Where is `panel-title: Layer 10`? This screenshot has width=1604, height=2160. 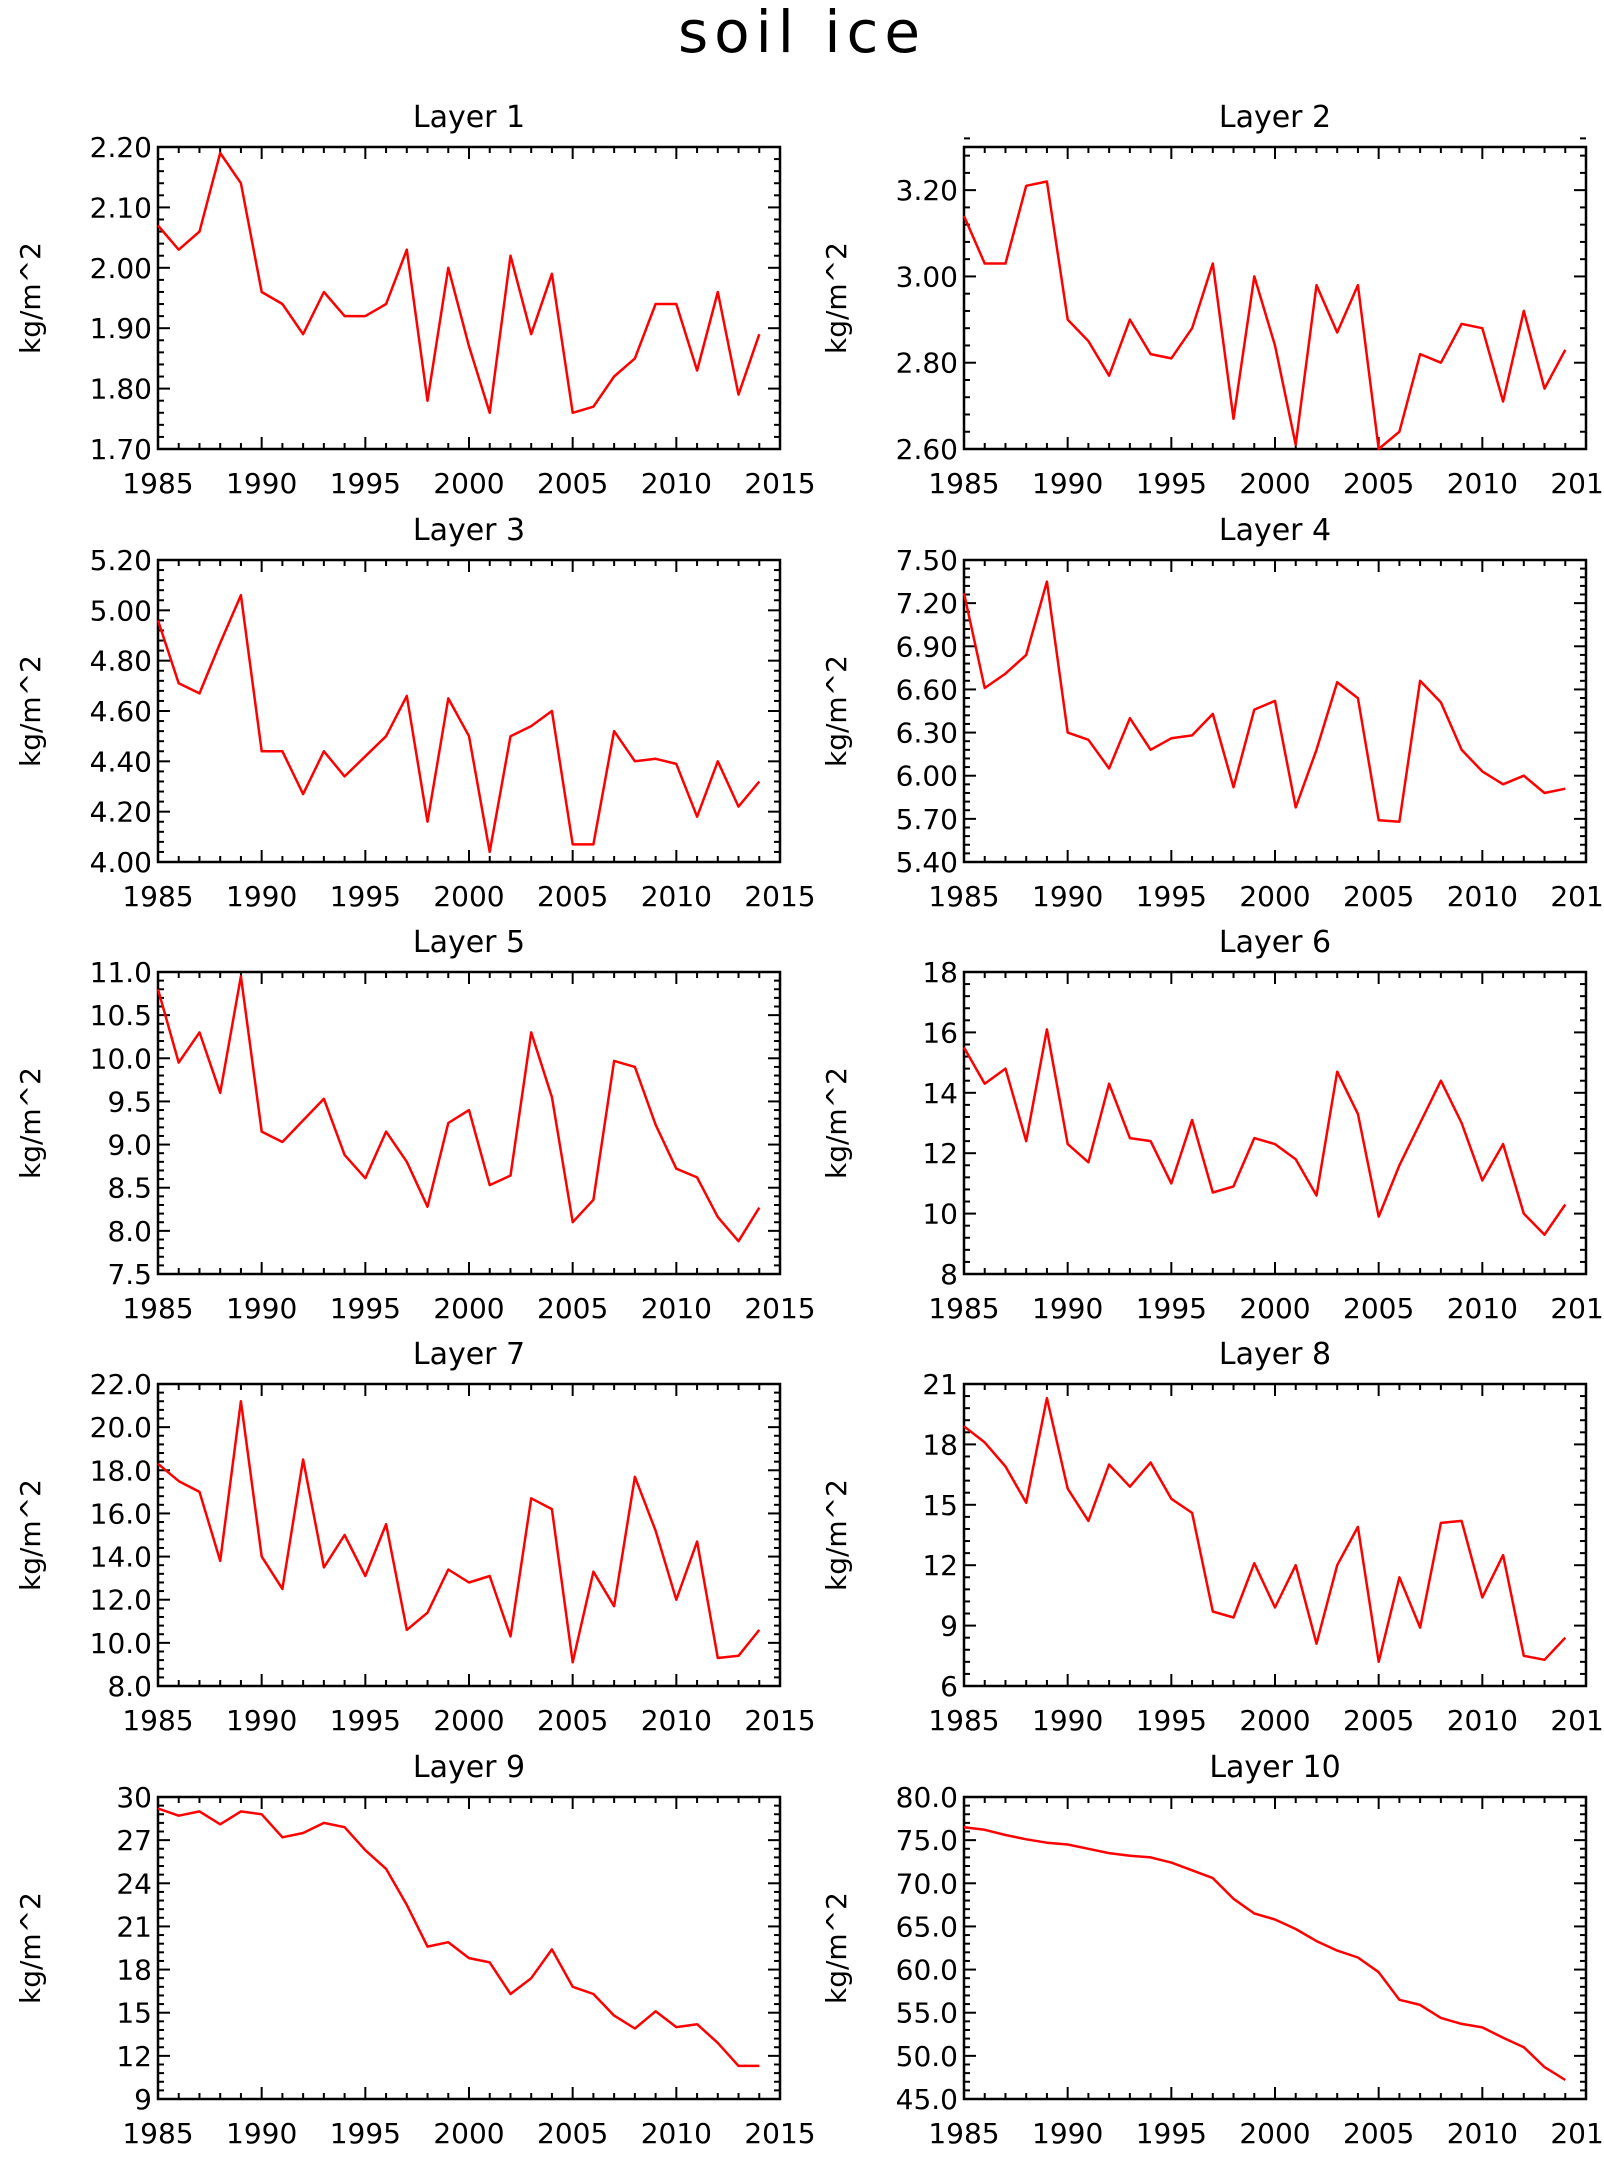 panel-title: Layer 10 is located at coordinates (1274, 1767).